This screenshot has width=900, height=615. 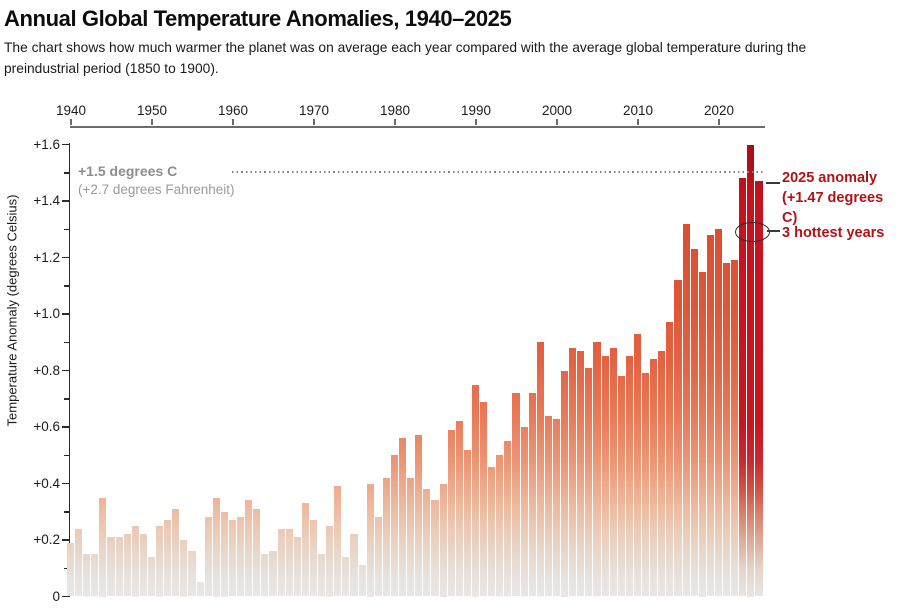 What do you see at coordinates (346, 576) in the screenshot?
I see `bar-1974` at bounding box center [346, 576].